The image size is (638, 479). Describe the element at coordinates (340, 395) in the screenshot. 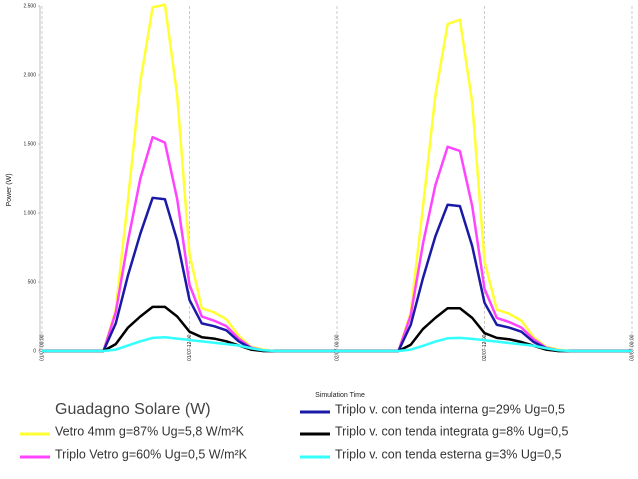

I see `x-axis-label: Simulation Time` at that location.